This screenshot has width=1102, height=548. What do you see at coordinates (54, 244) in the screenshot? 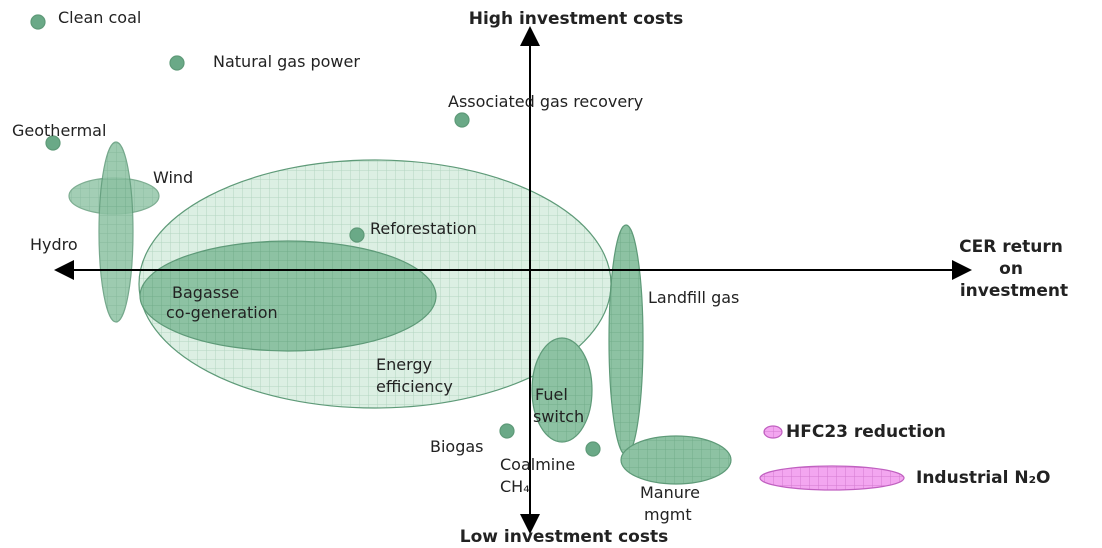
I see `node-label: Hydro` at bounding box center [54, 244].